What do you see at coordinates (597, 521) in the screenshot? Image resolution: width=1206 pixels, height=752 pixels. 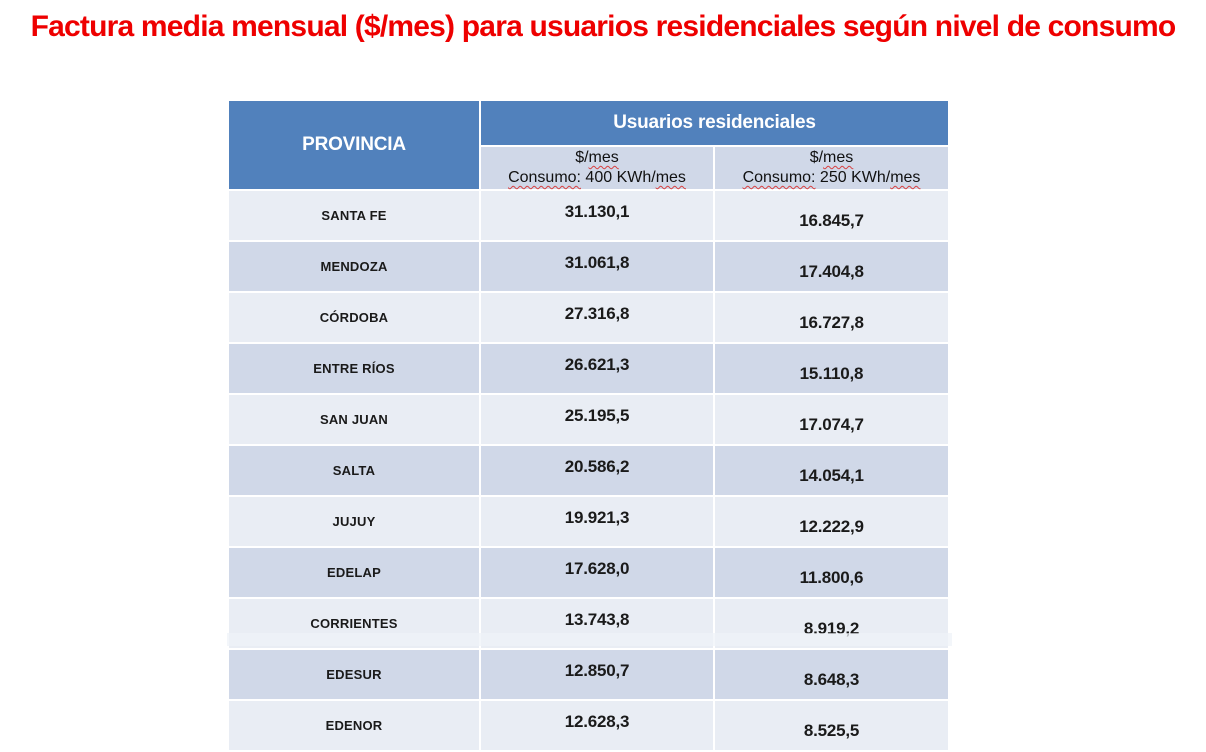 I see `value-400kwh-cell: 19.921,3` at bounding box center [597, 521].